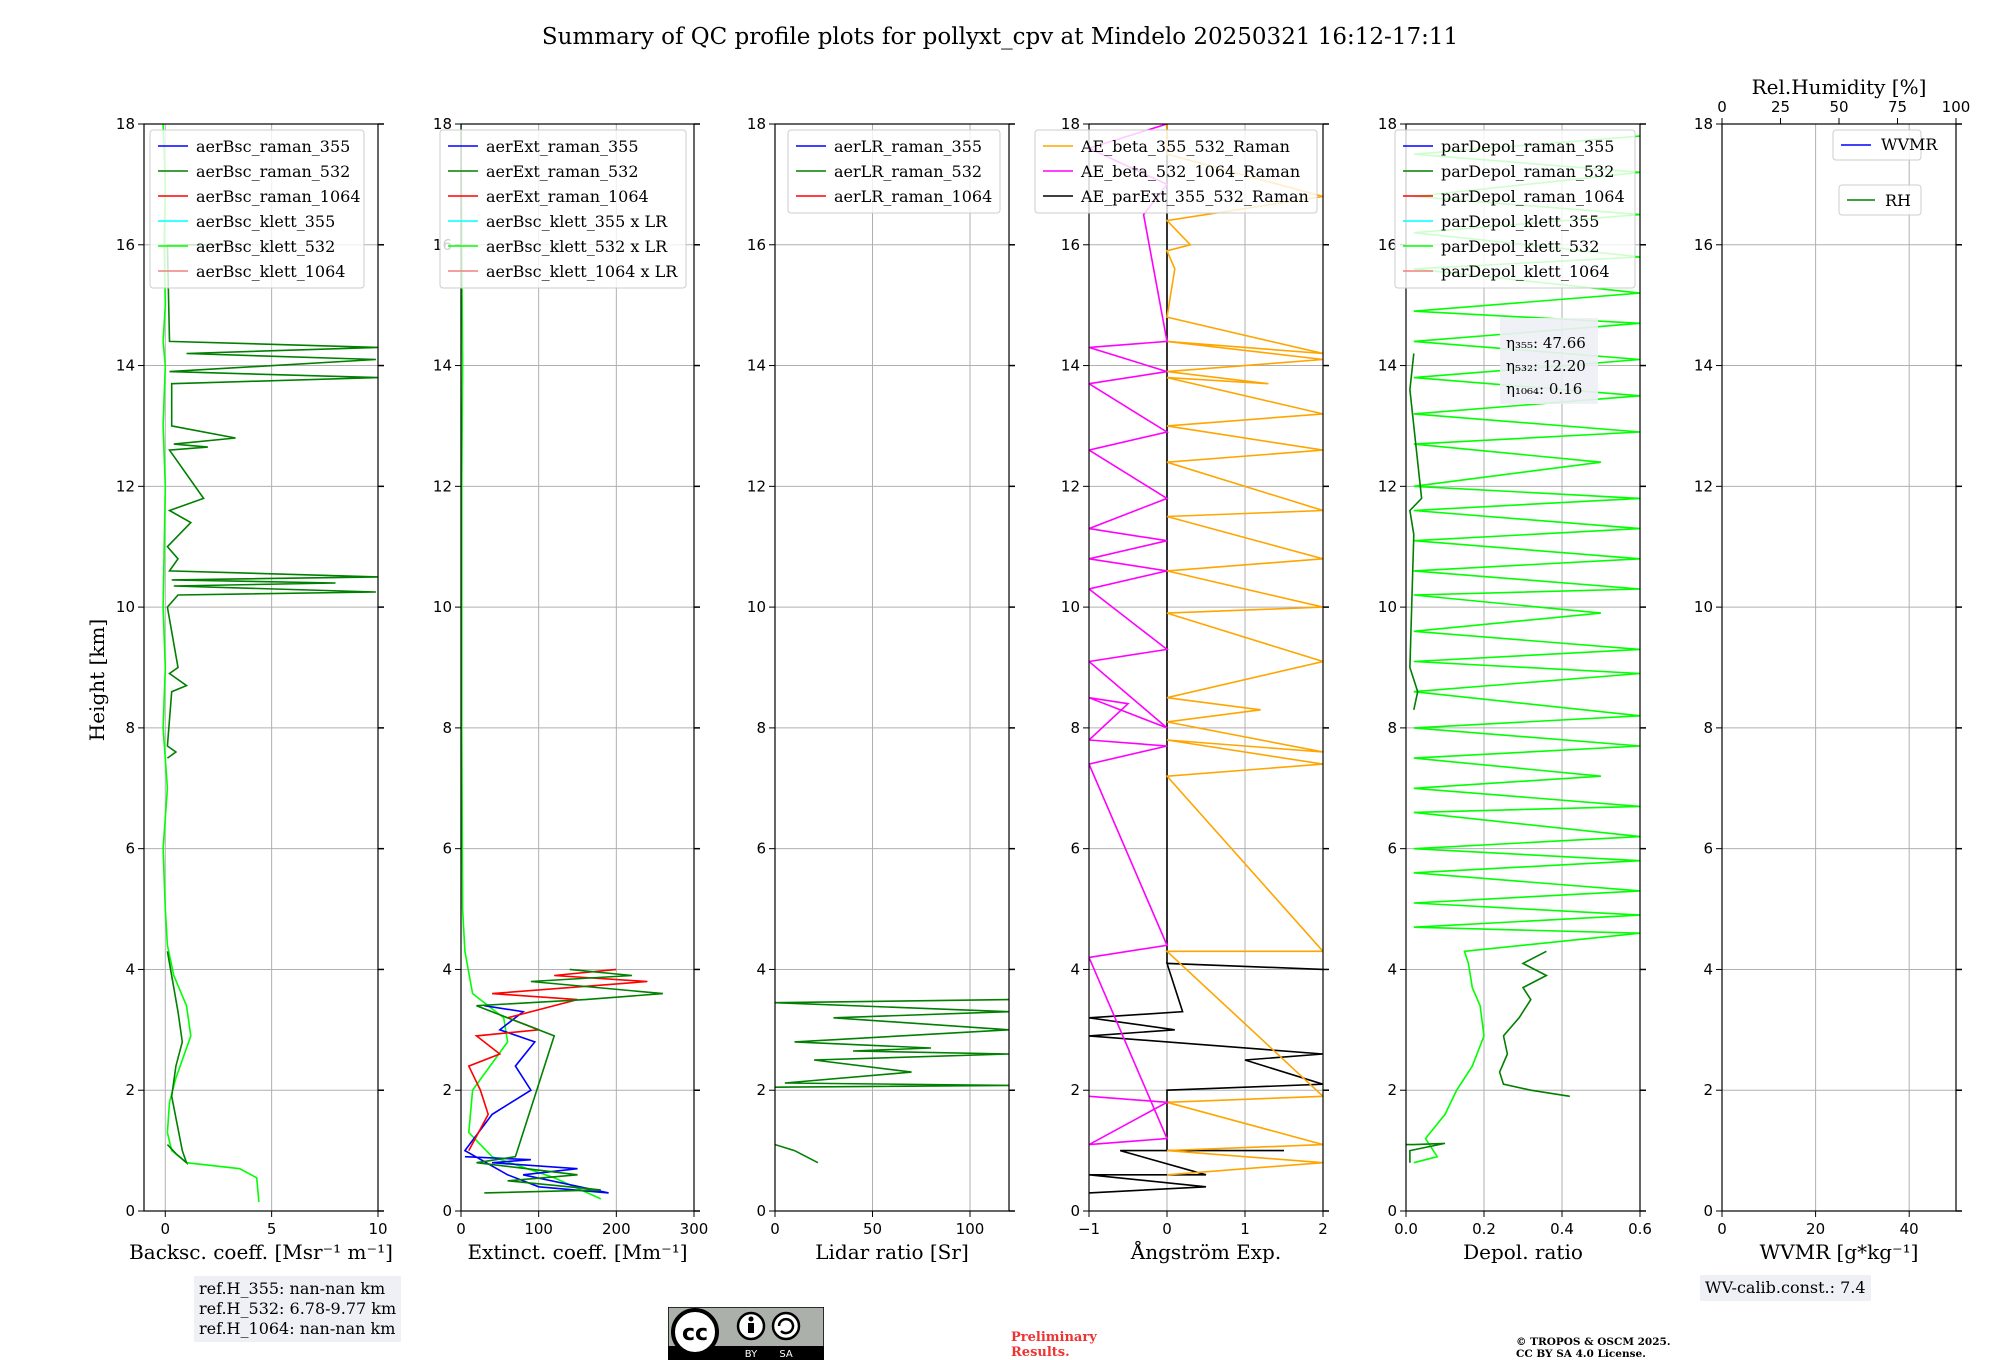 The image size is (2000, 1360). I want to click on legend-label: aerBsc_raman_1064, so click(278, 196).